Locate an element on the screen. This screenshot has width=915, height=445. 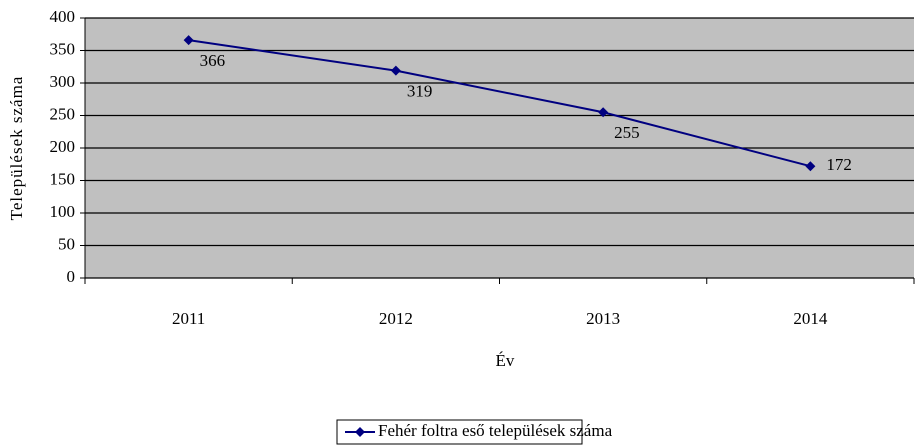
legend-marker is located at coordinates (360, 432).